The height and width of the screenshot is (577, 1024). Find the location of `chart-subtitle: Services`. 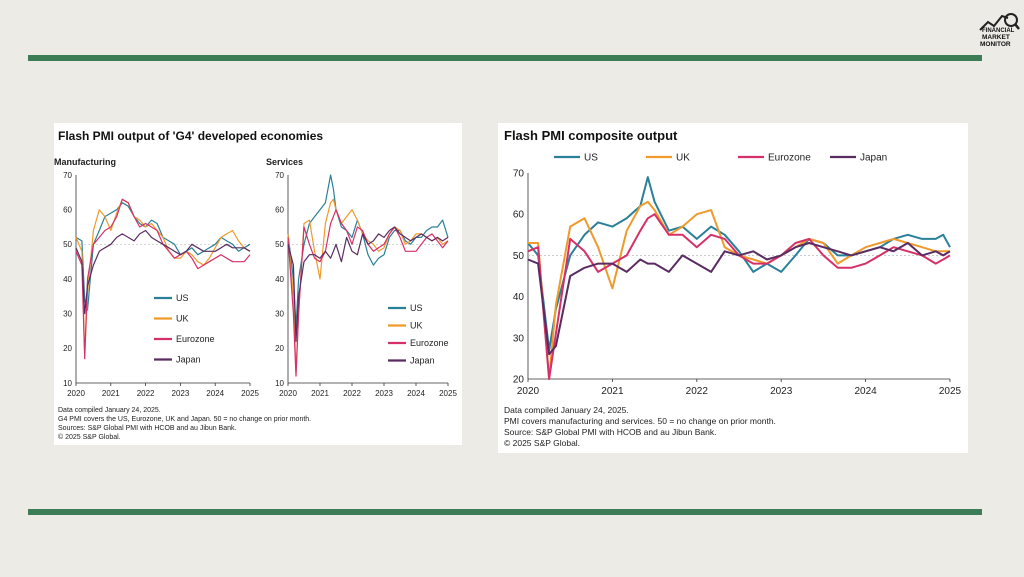

chart-subtitle: Services is located at coordinates (284, 162).